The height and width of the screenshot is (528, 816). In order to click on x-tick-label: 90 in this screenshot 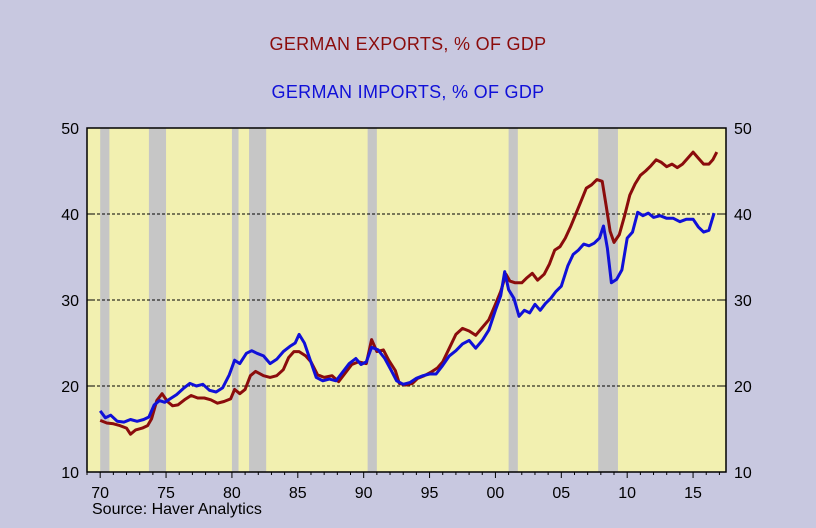, I will do `click(364, 493)`.